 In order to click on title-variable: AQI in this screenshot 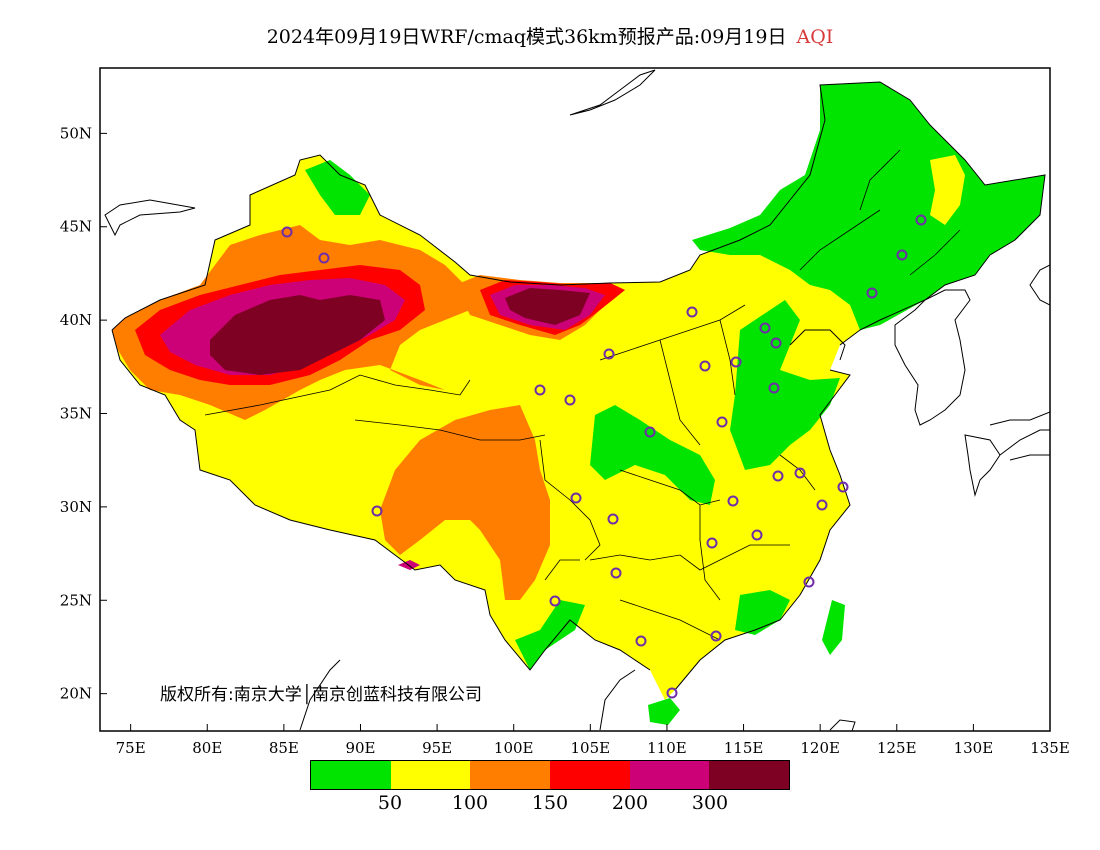, I will do `click(815, 37)`.